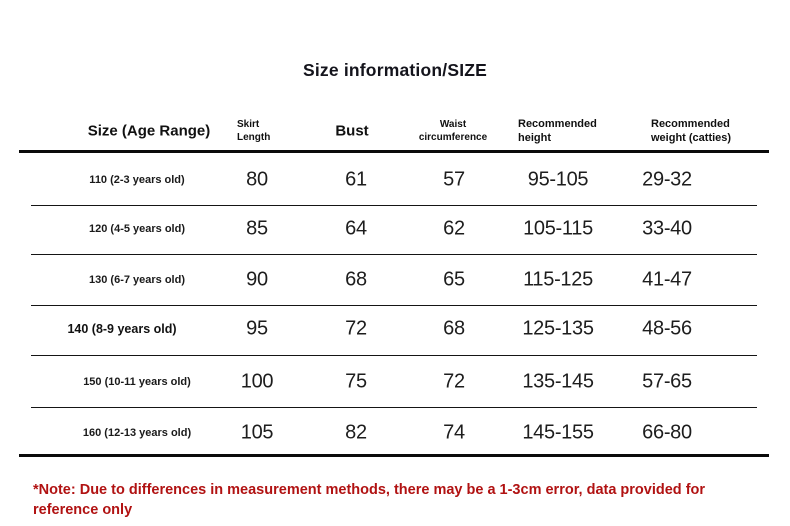 This screenshot has height=526, width=790. Describe the element at coordinates (558, 328) in the screenshot. I see `height-value: 125-135` at that location.